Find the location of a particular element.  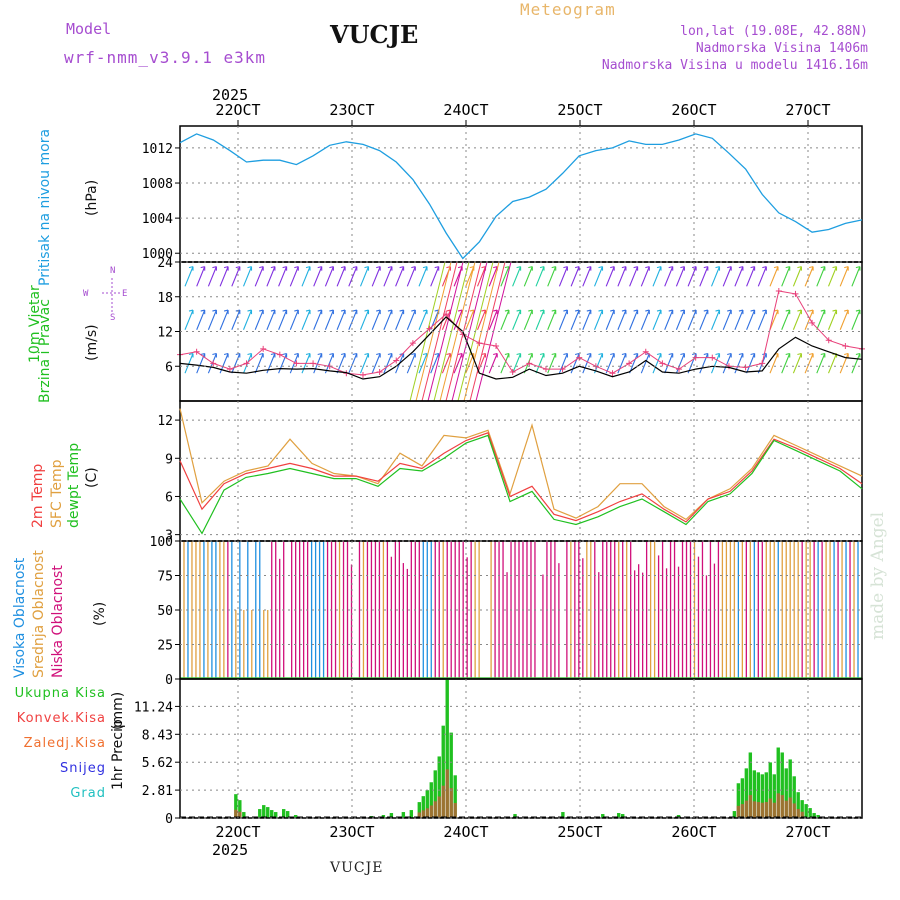

model-altitude-label: Nadmorska Visina u modelu 1416.16m is located at coordinates (734, 65).